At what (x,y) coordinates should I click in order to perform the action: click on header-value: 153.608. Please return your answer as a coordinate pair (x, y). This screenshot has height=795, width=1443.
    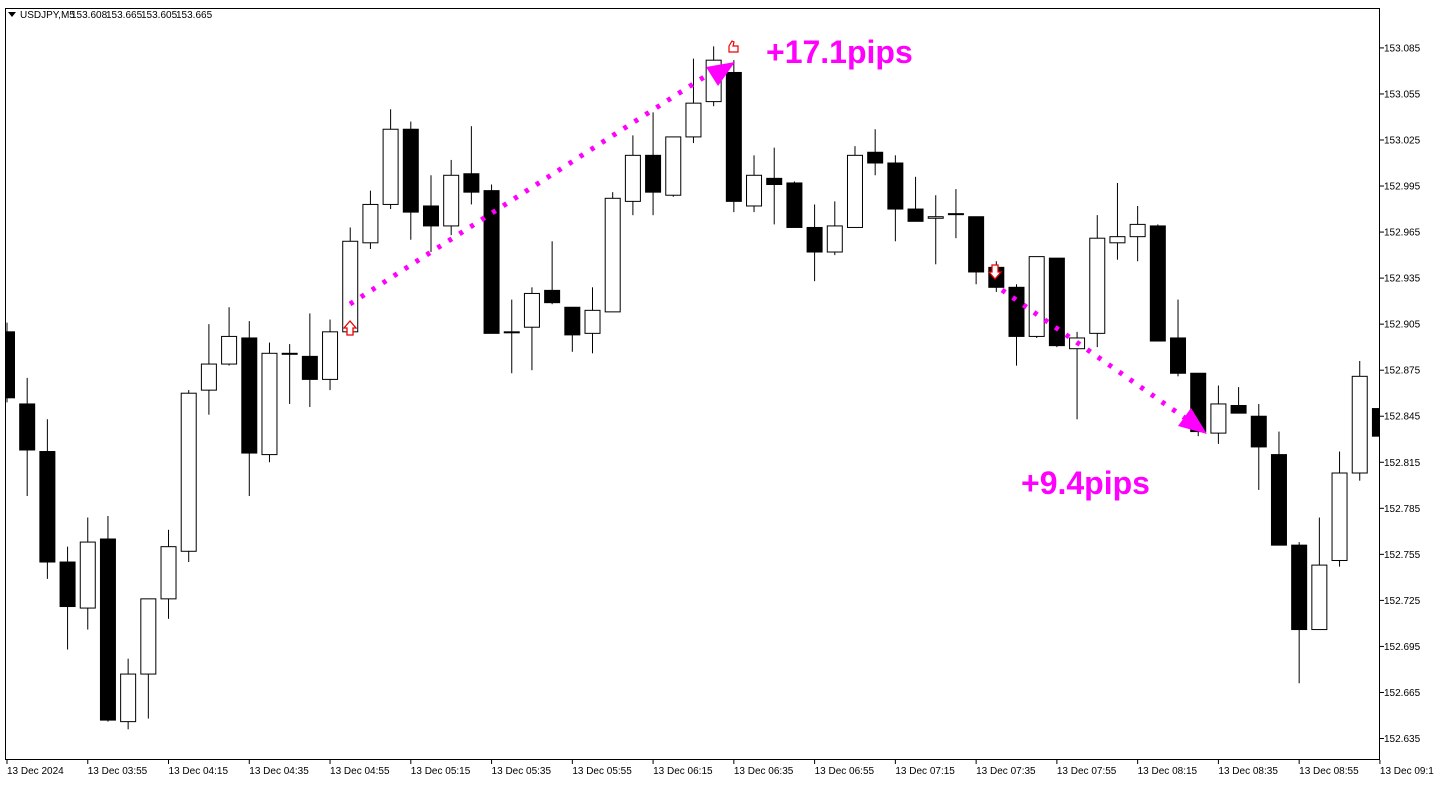
    Looking at the image, I should click on (89, 15).